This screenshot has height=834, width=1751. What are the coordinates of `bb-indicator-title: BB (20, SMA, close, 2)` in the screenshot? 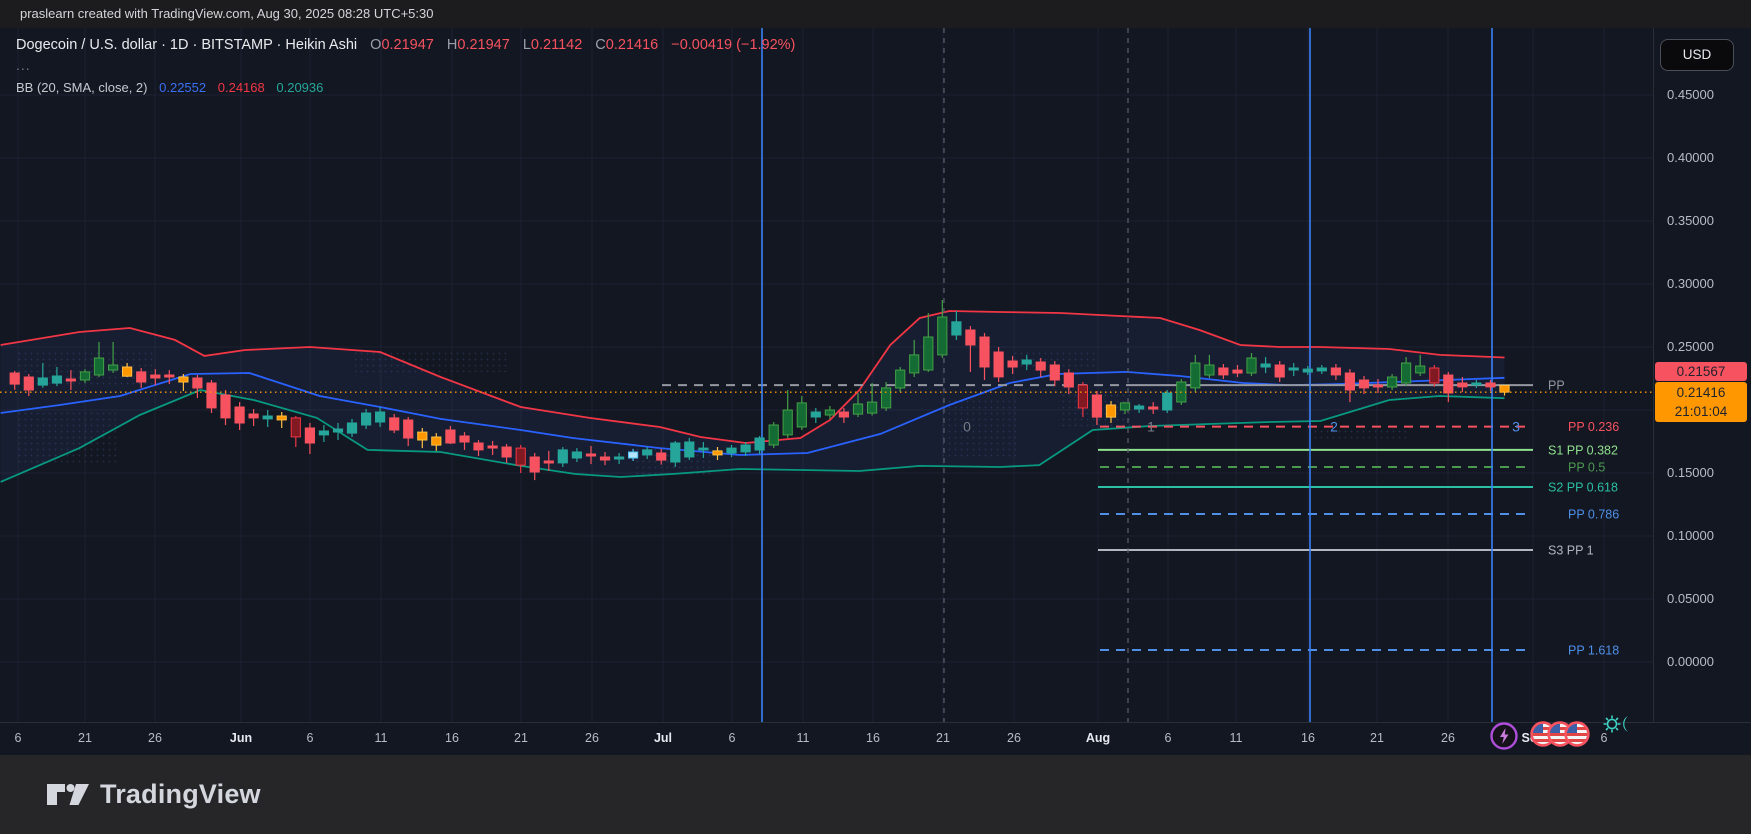 It's located at (82, 87).